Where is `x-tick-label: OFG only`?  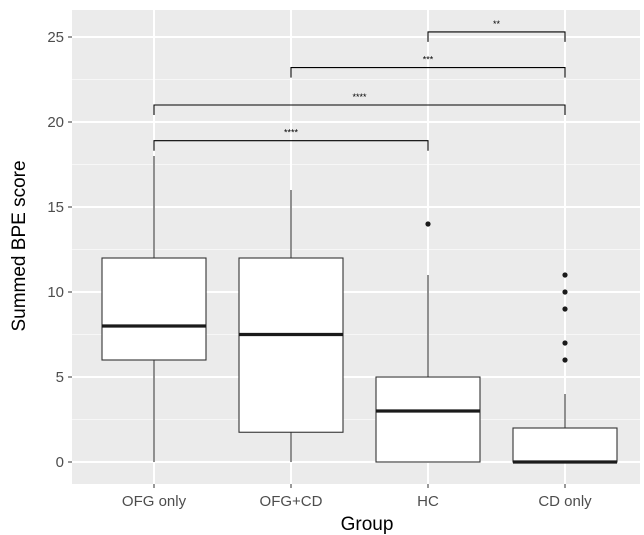
x-tick-label: OFG only is located at coordinates (154, 501).